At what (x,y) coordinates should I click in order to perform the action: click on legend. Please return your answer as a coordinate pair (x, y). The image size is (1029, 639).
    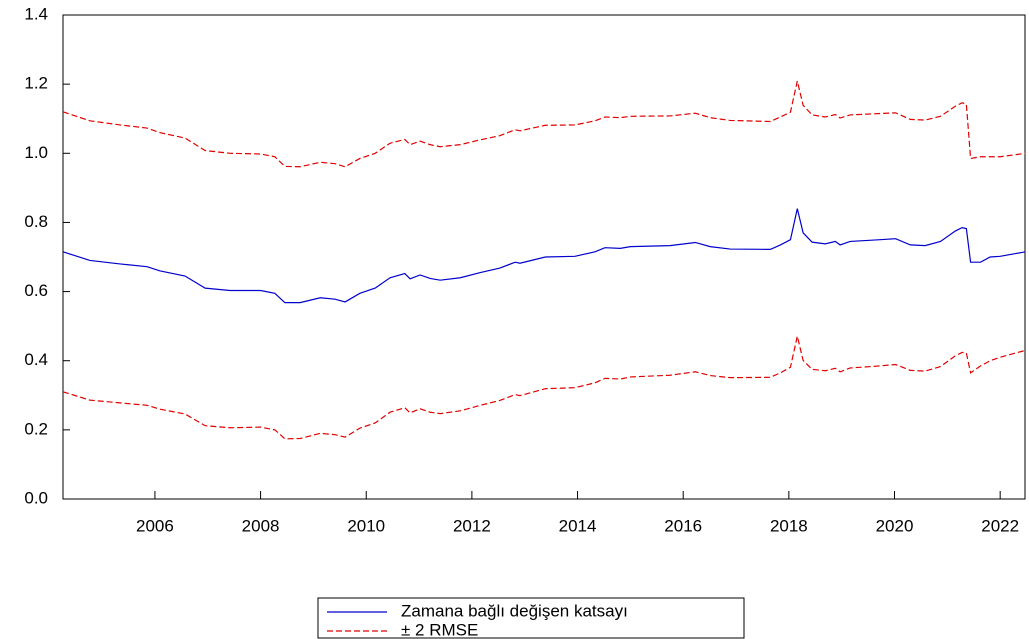
    Looking at the image, I should click on (531, 618).